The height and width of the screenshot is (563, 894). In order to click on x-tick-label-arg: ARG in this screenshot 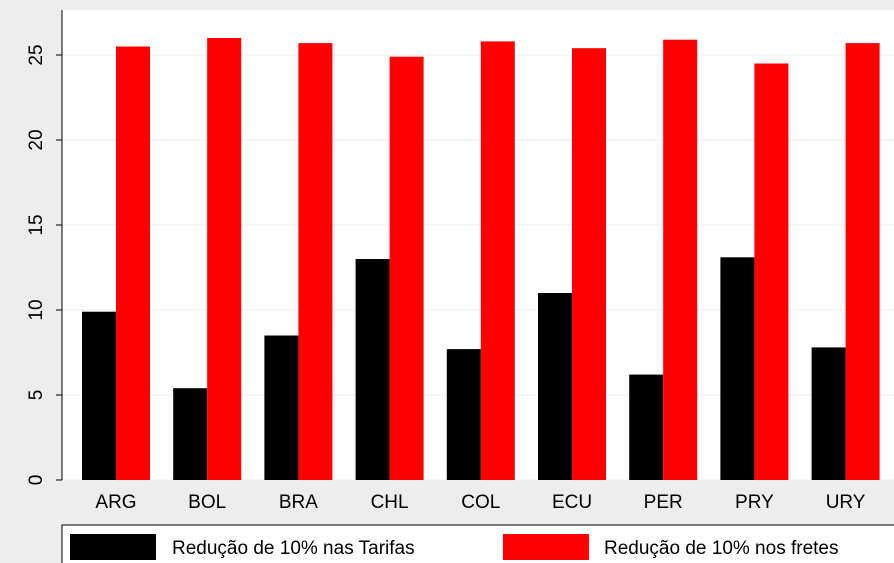, I will do `click(115, 502)`.